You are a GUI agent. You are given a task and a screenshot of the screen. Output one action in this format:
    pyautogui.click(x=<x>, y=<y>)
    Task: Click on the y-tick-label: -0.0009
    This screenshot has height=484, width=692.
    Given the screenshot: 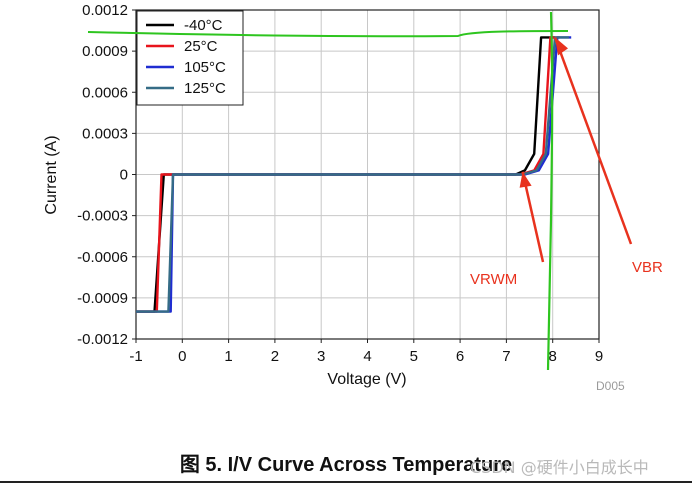 What is the action you would take?
    pyautogui.click(x=102, y=298)
    